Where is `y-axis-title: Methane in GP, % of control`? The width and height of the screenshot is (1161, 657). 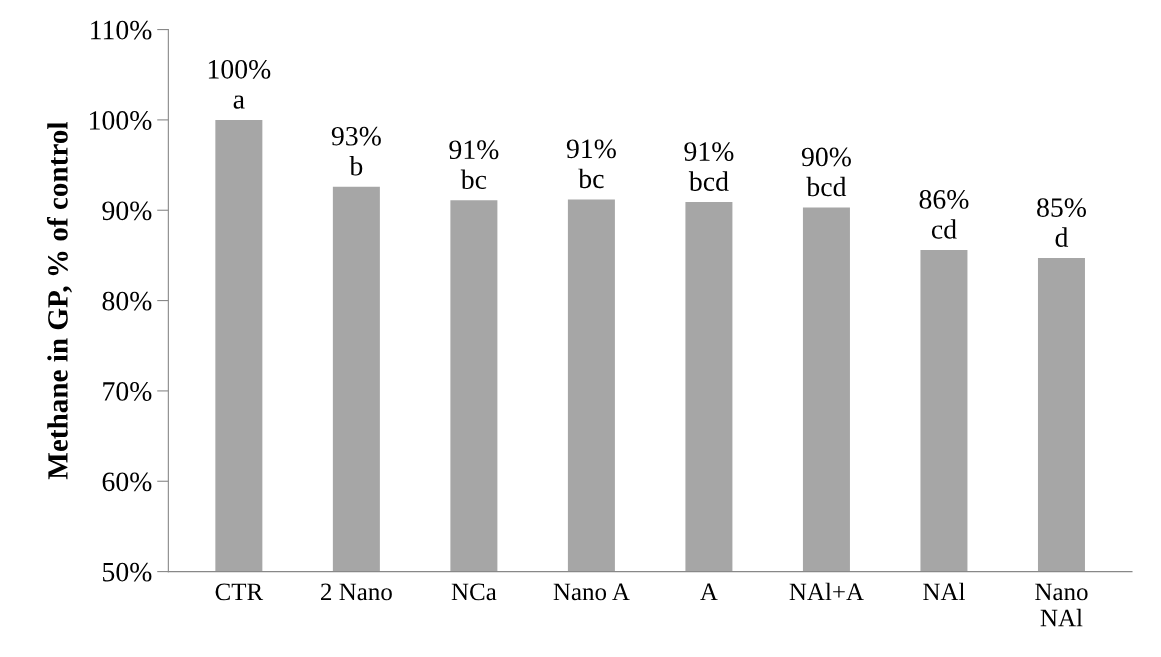
y-axis-title: Methane in GP, % of control is located at coordinates (59, 301).